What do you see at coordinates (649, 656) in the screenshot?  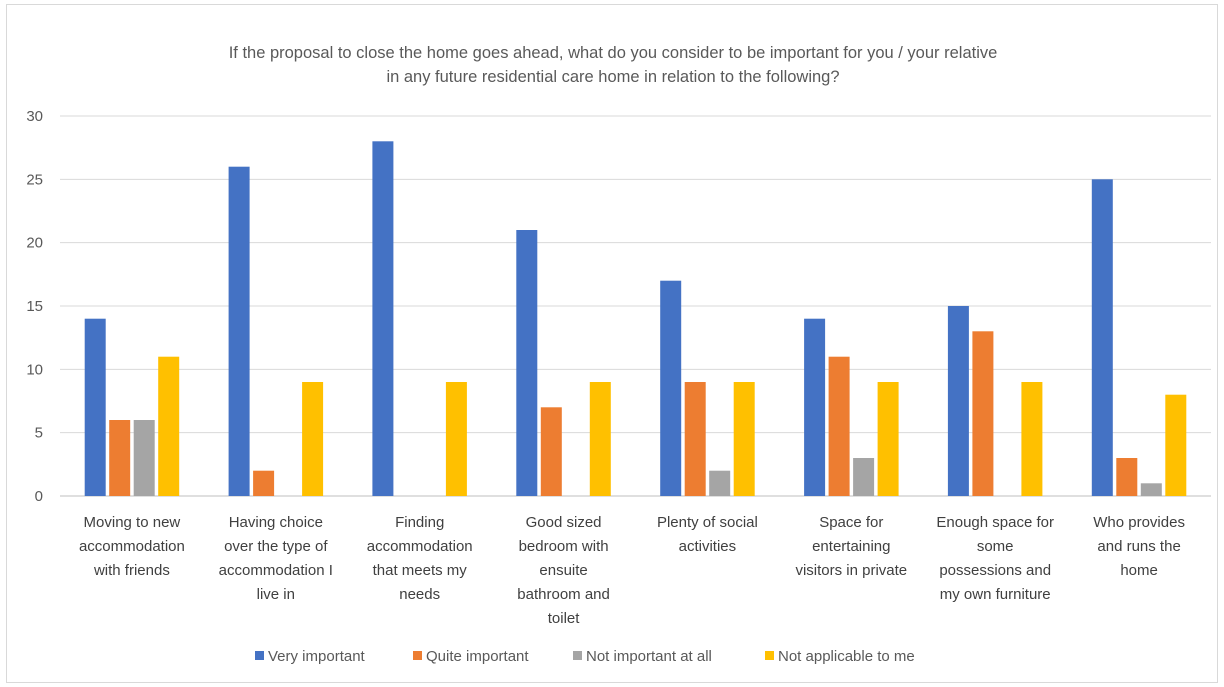 I see `legend-label: Not important at all` at bounding box center [649, 656].